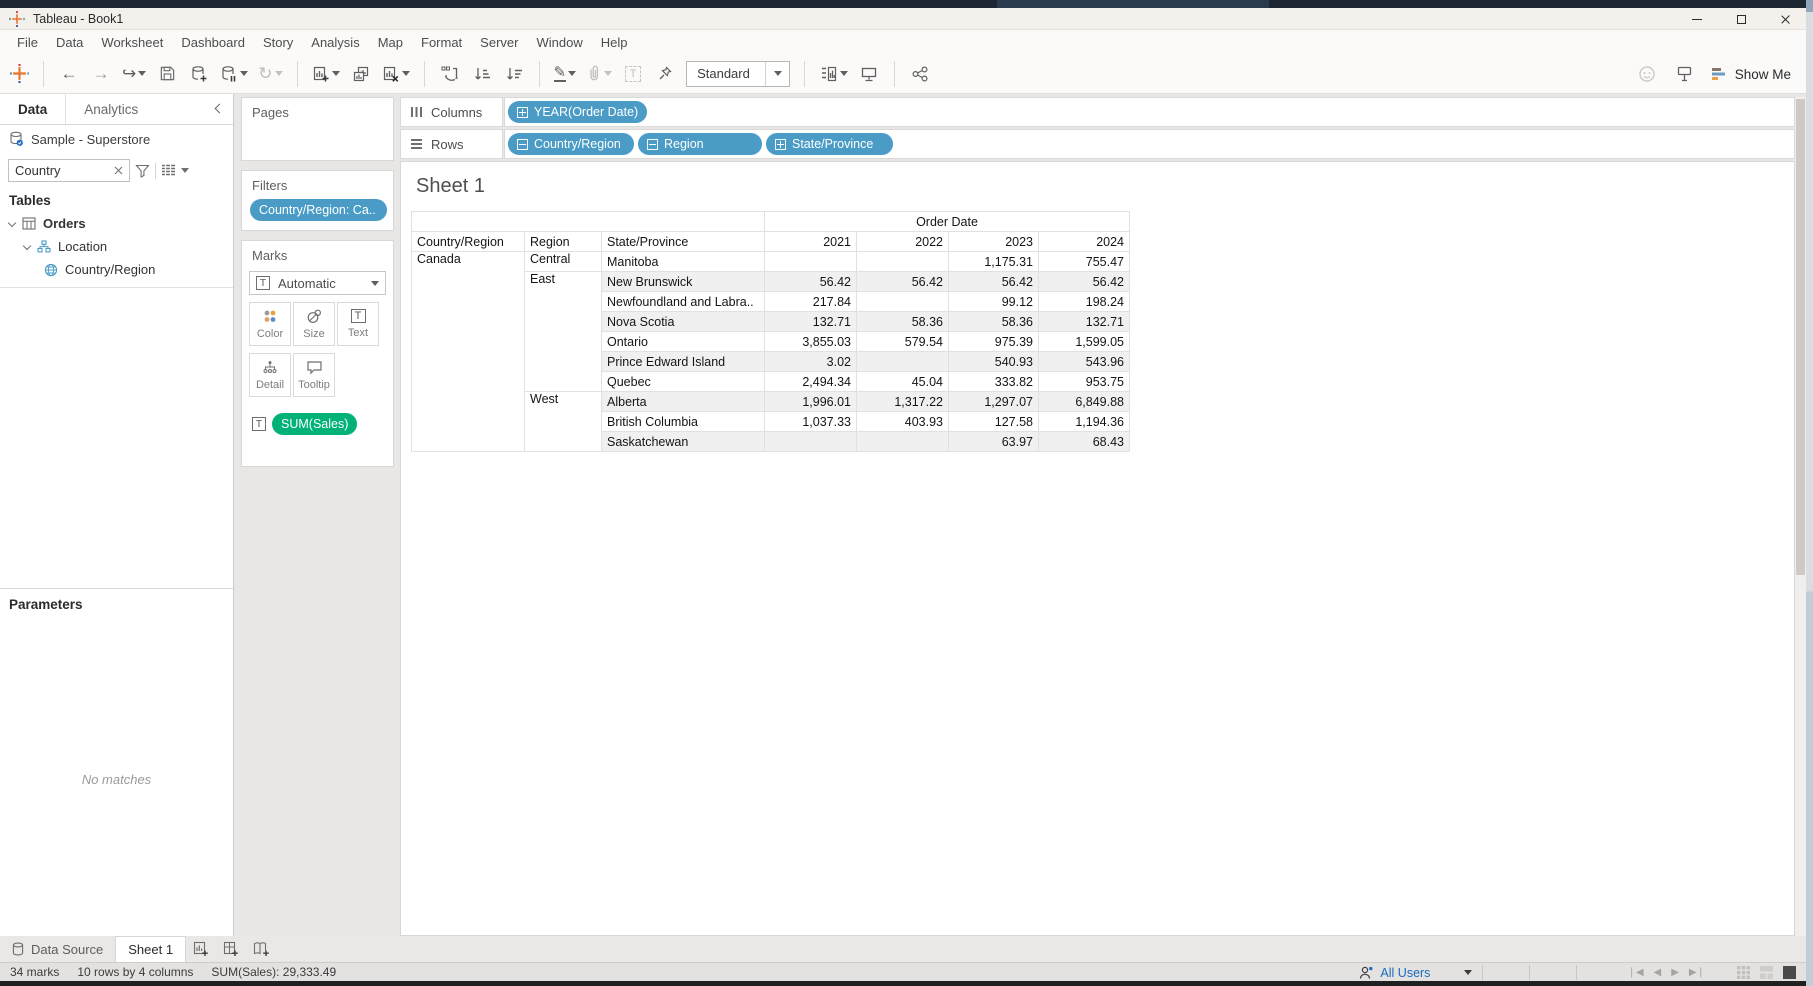  Describe the element at coordinates (116, 269) in the screenshot. I see `tree-item-country-region: Country/Region` at that location.